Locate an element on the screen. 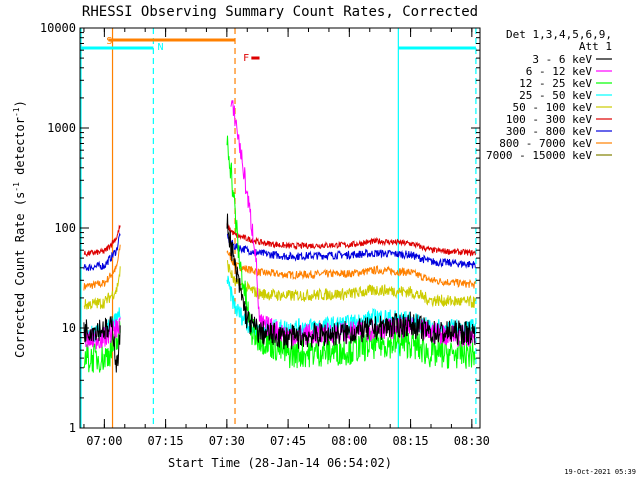 This screenshot has height=480, width=640. y-tick-label: 10000 is located at coordinates (58, 28).